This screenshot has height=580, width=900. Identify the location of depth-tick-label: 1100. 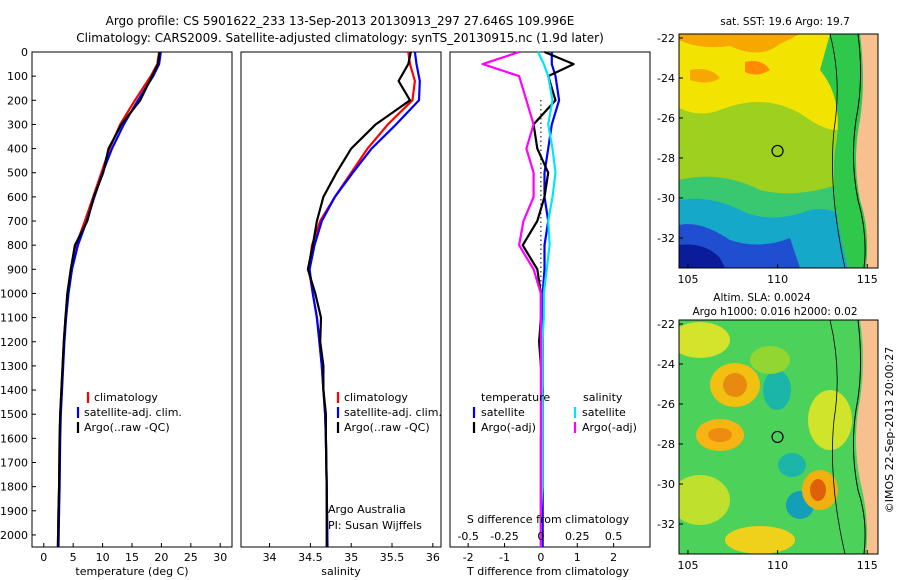
(14, 318).